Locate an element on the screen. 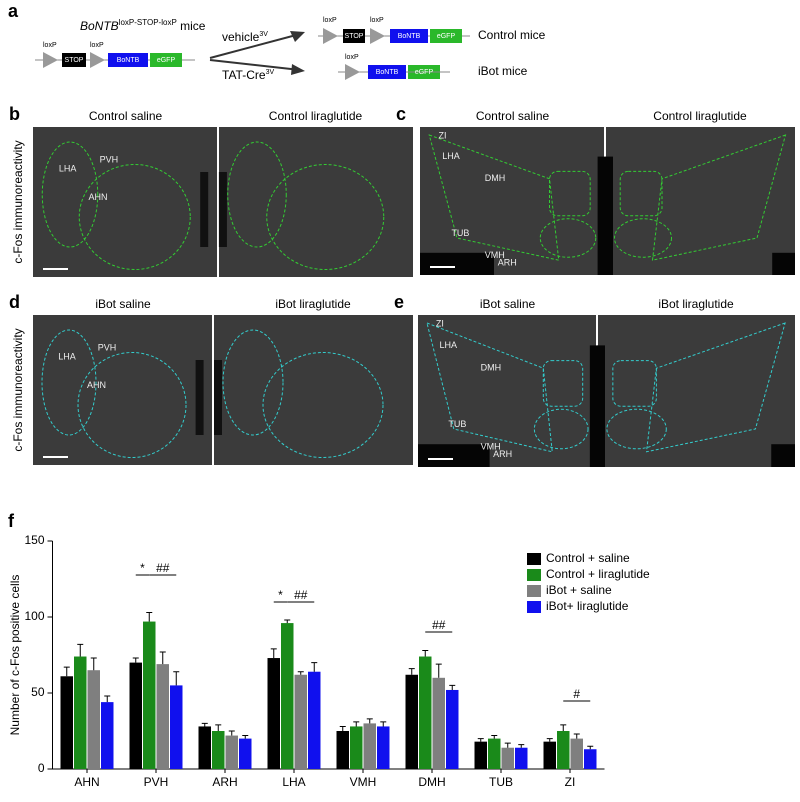  bontb-box is located at coordinates (387, 72).